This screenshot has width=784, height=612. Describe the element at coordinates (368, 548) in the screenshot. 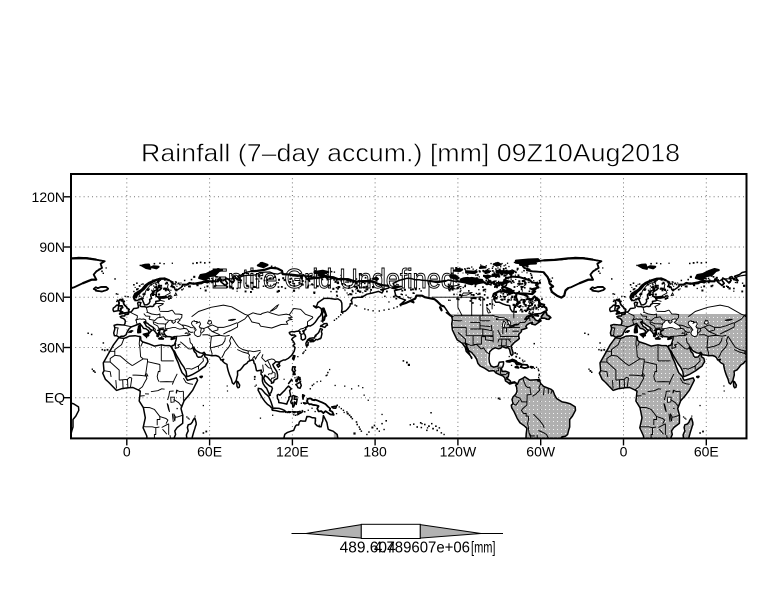

I see `svg-text: 489.604` at that location.